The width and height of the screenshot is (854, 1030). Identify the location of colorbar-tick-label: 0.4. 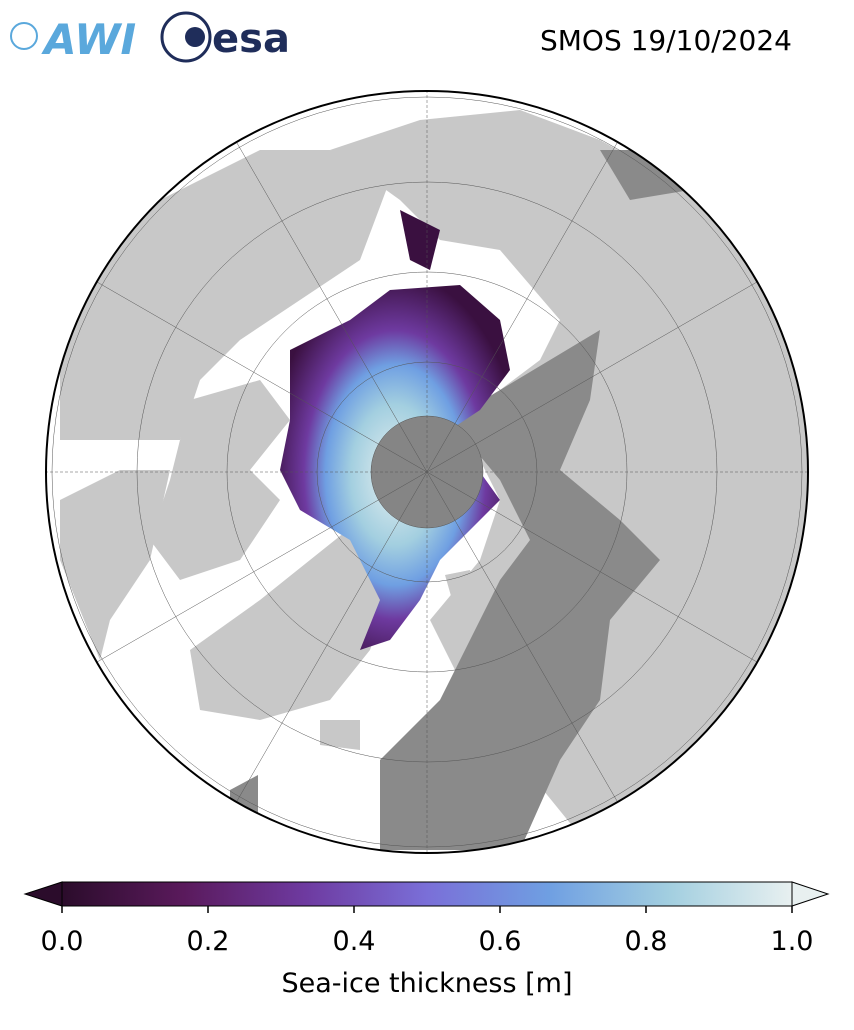
(354, 941).